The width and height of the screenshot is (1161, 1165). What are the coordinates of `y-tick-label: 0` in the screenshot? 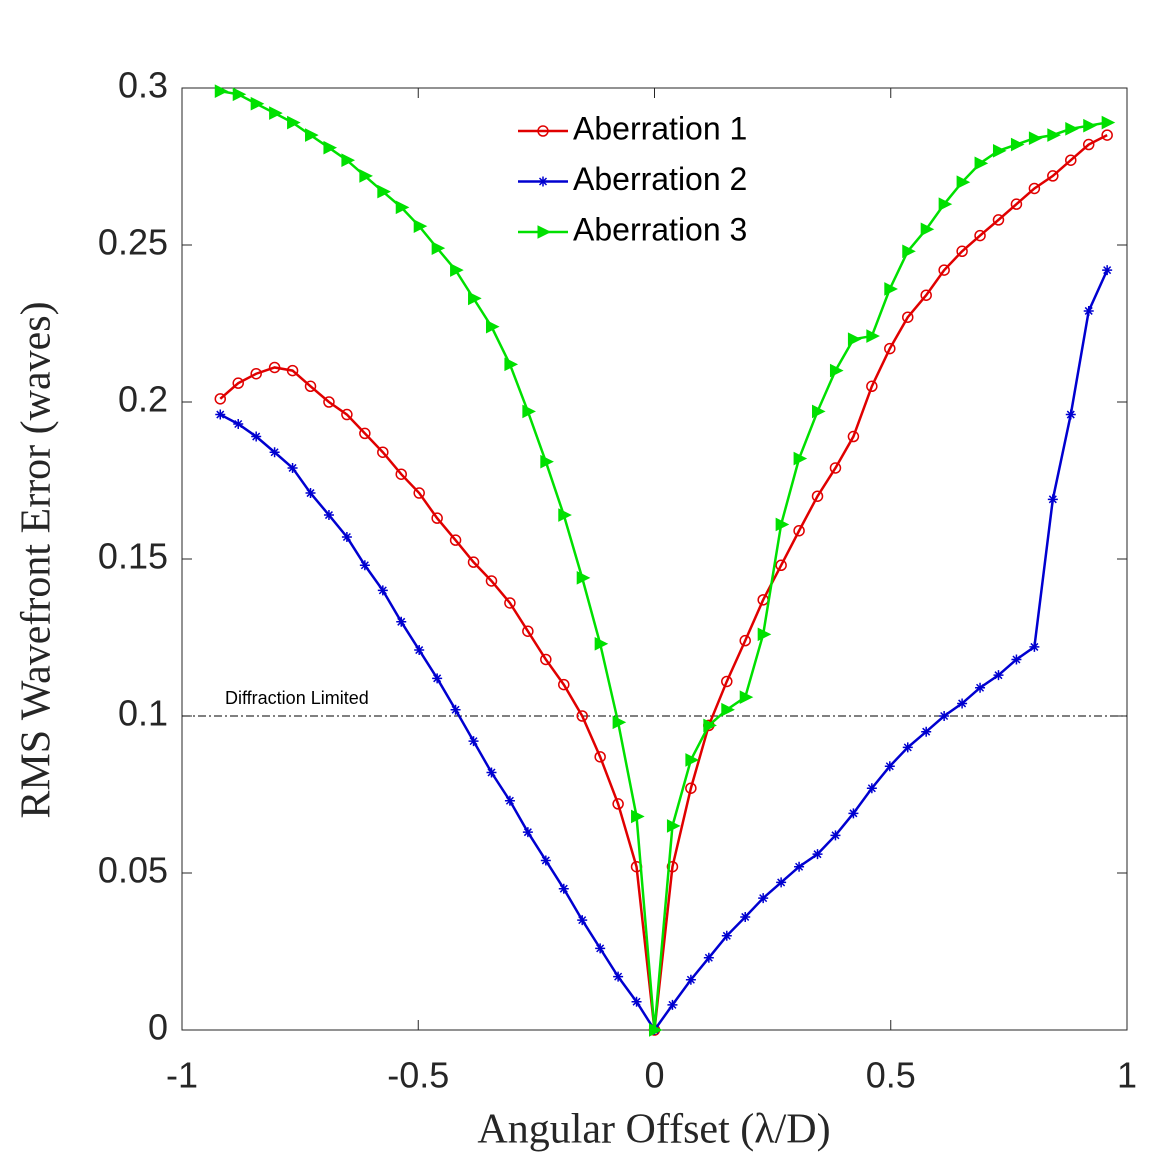 It's located at (158, 1027).